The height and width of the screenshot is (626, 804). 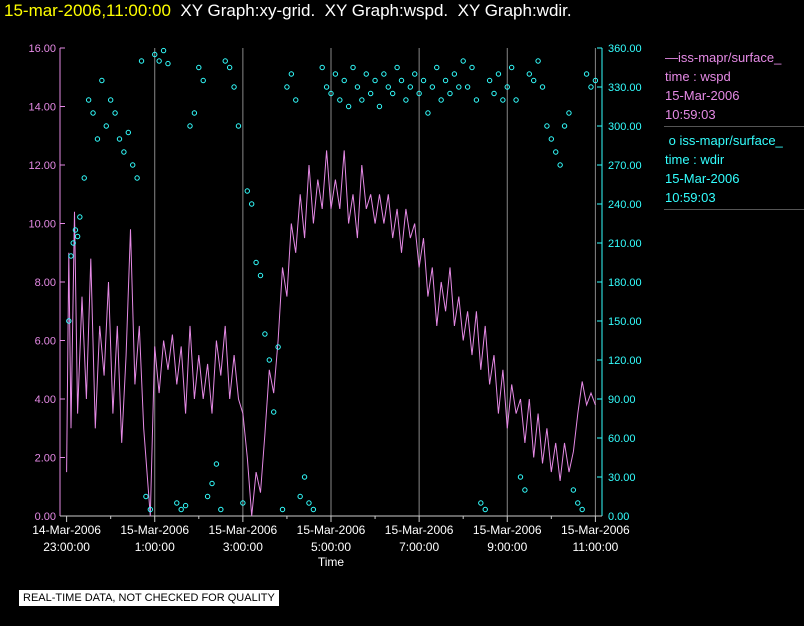 I want to click on x-axis-tick-time: 9:00:00, so click(x=507, y=547).